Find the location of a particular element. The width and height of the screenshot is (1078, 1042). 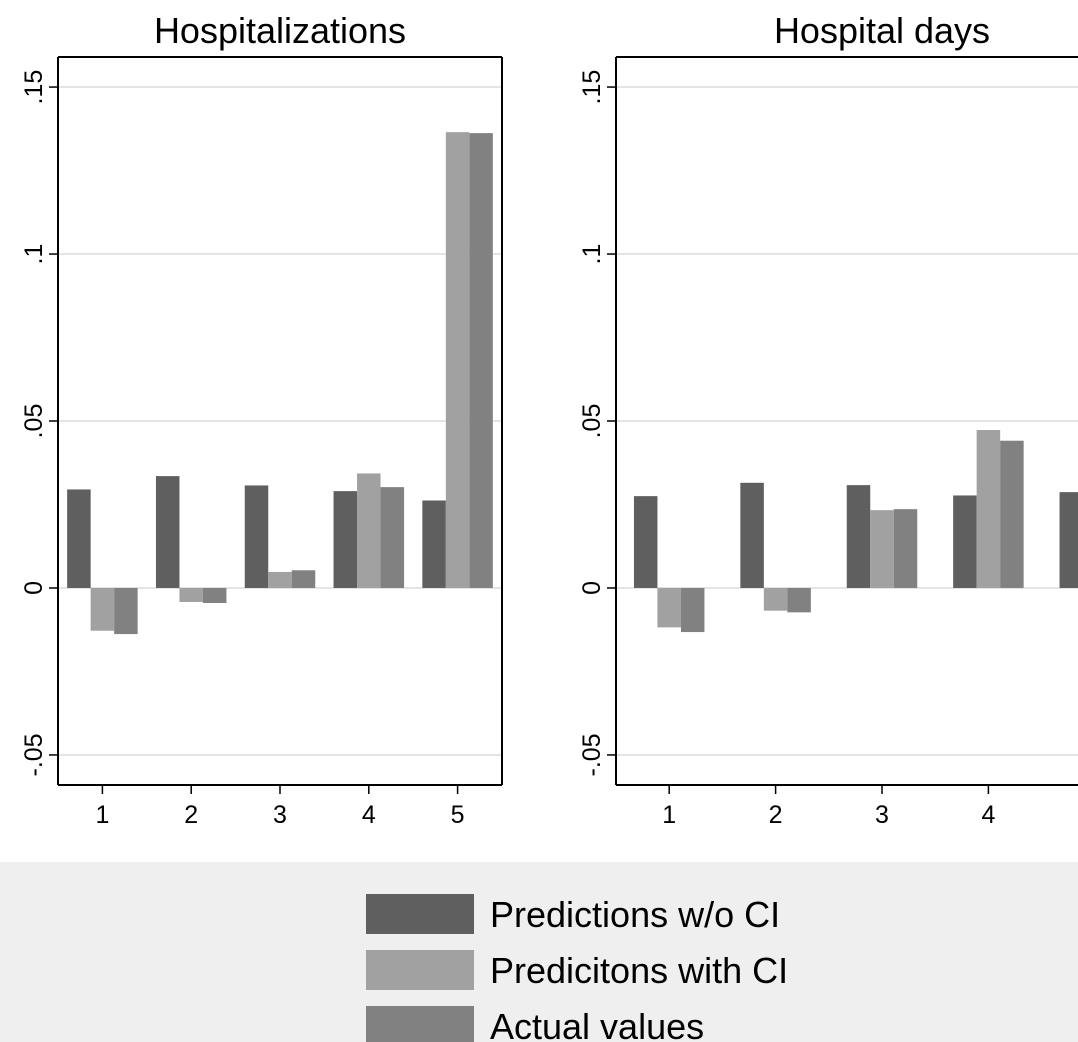

legend-label-predictions-with-ci: Predicitons with CI is located at coordinates (639, 970).